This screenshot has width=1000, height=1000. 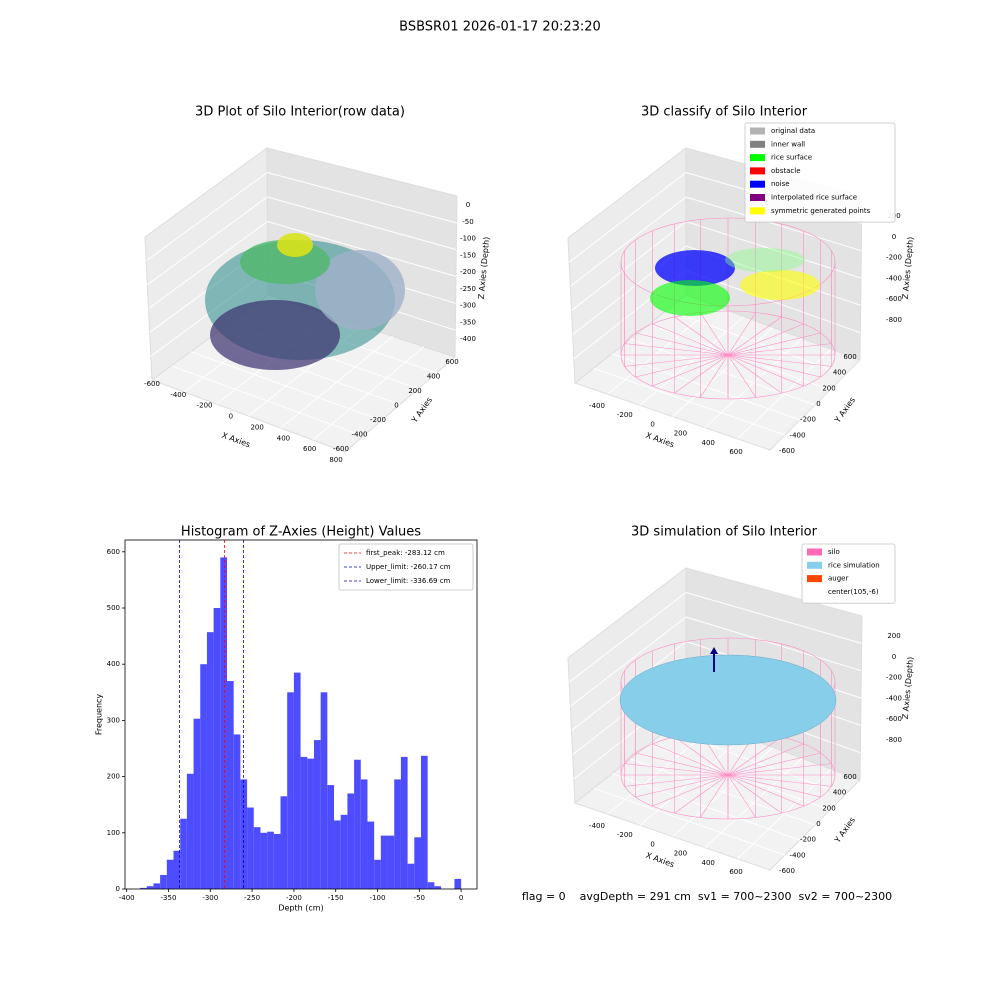 I want to click on x-tick-label: 200, so click(x=680, y=434).